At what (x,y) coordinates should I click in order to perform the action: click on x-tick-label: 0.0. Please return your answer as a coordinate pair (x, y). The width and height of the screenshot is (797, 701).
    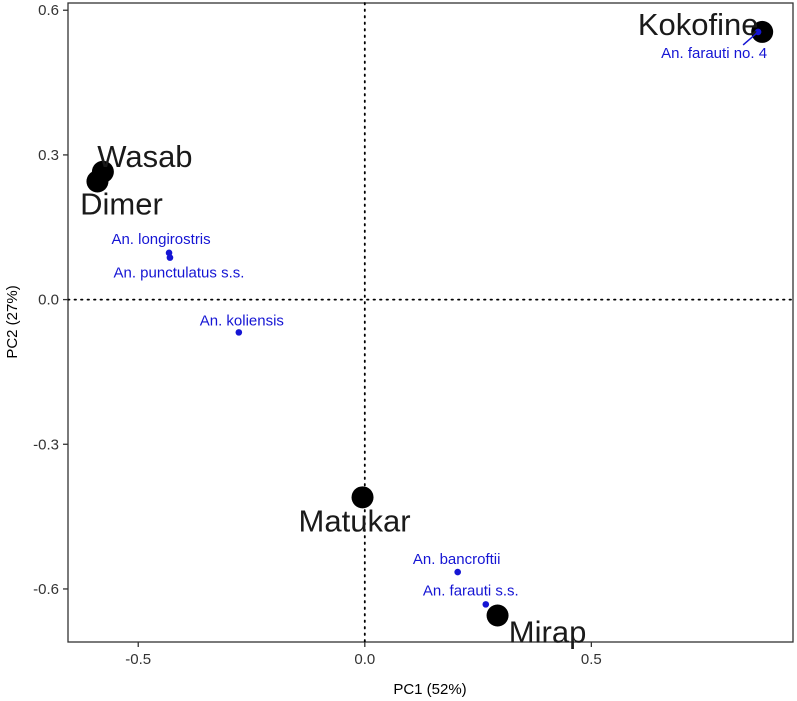
    Looking at the image, I should click on (364, 659).